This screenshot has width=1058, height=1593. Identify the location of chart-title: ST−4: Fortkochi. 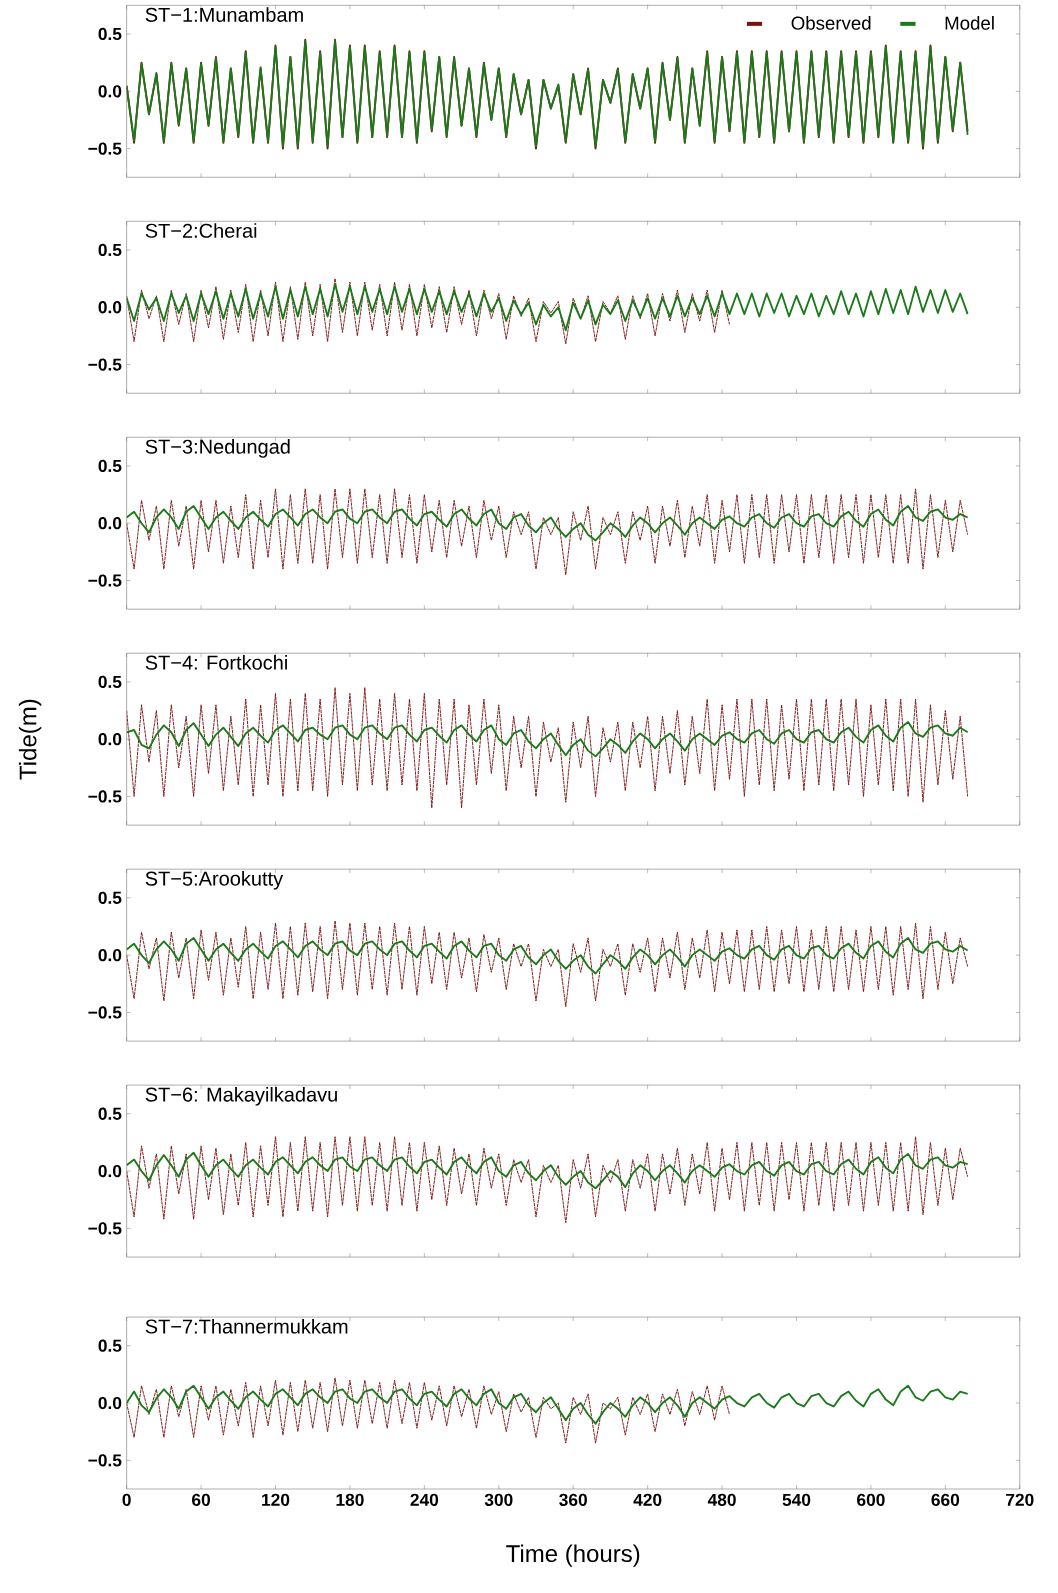
(216, 662).